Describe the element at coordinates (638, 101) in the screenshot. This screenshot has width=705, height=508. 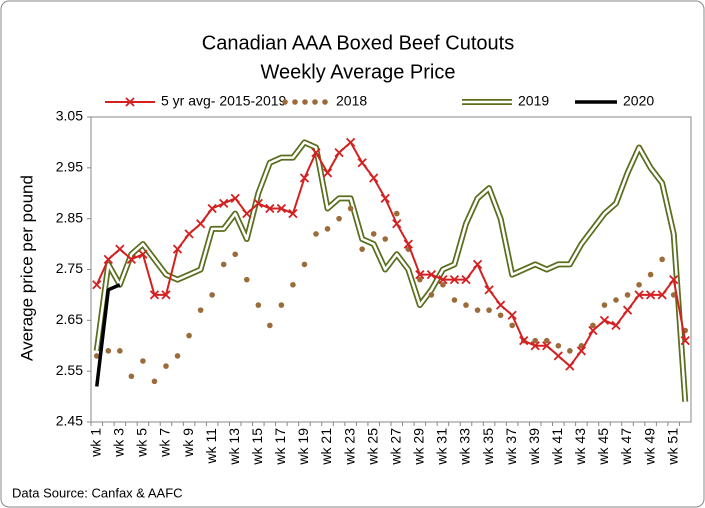
I see `legend-label: 2020` at that location.